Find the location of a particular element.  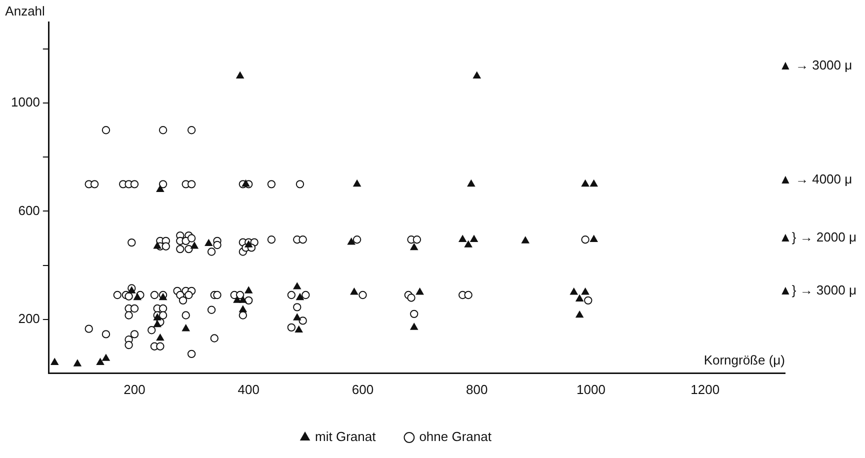

y-axis-title: Anzahl is located at coordinates (25, 11).